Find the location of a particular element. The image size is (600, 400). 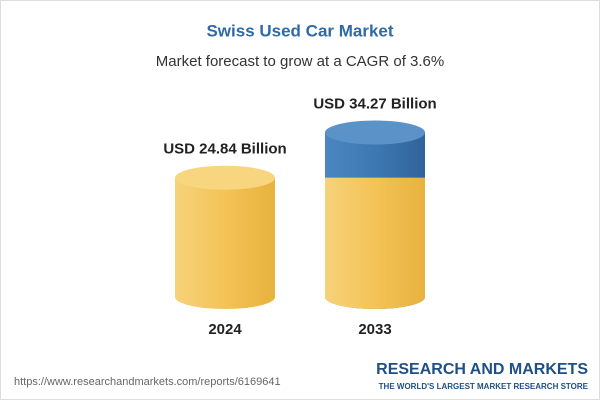

x-tick-label: 2033 is located at coordinates (374, 329).